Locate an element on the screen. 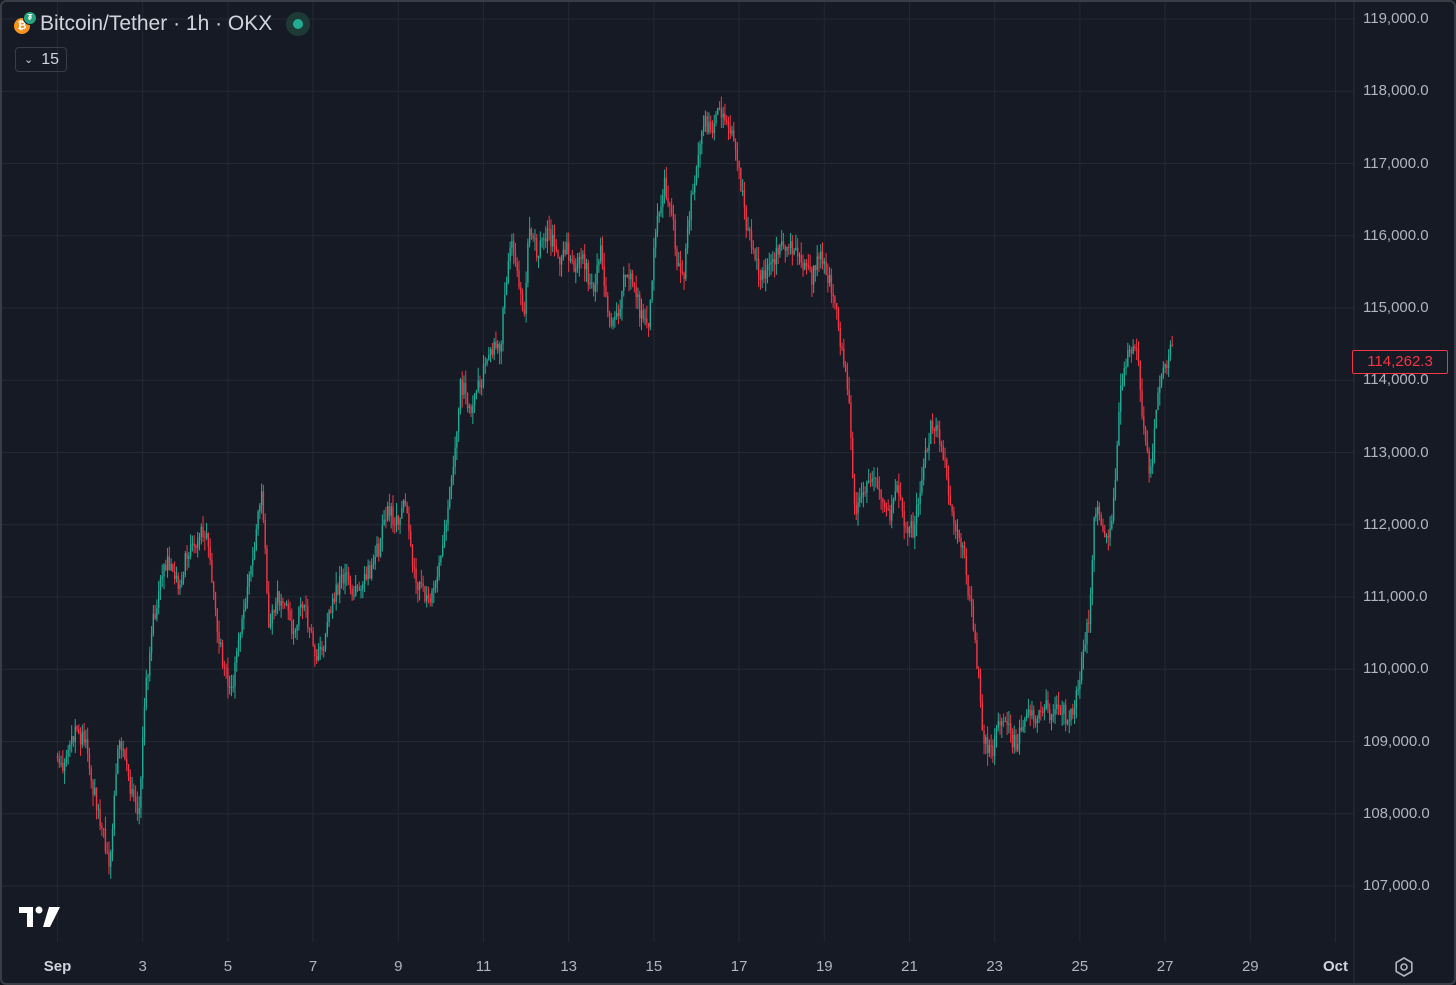 This screenshot has width=1456, height=985. settings-gear-icon is located at coordinates (1404, 967).